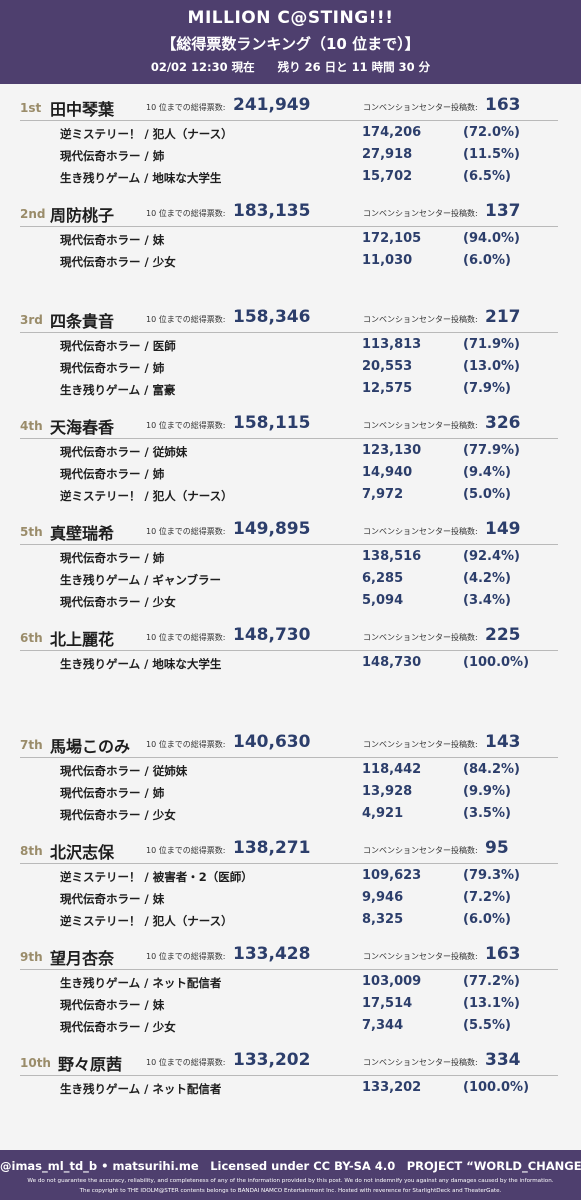 Image resolution: width=581 pixels, height=1200 pixels. What do you see at coordinates (82, 958) in the screenshot?
I see `idol-name: 望月杏奈` at bounding box center [82, 958].